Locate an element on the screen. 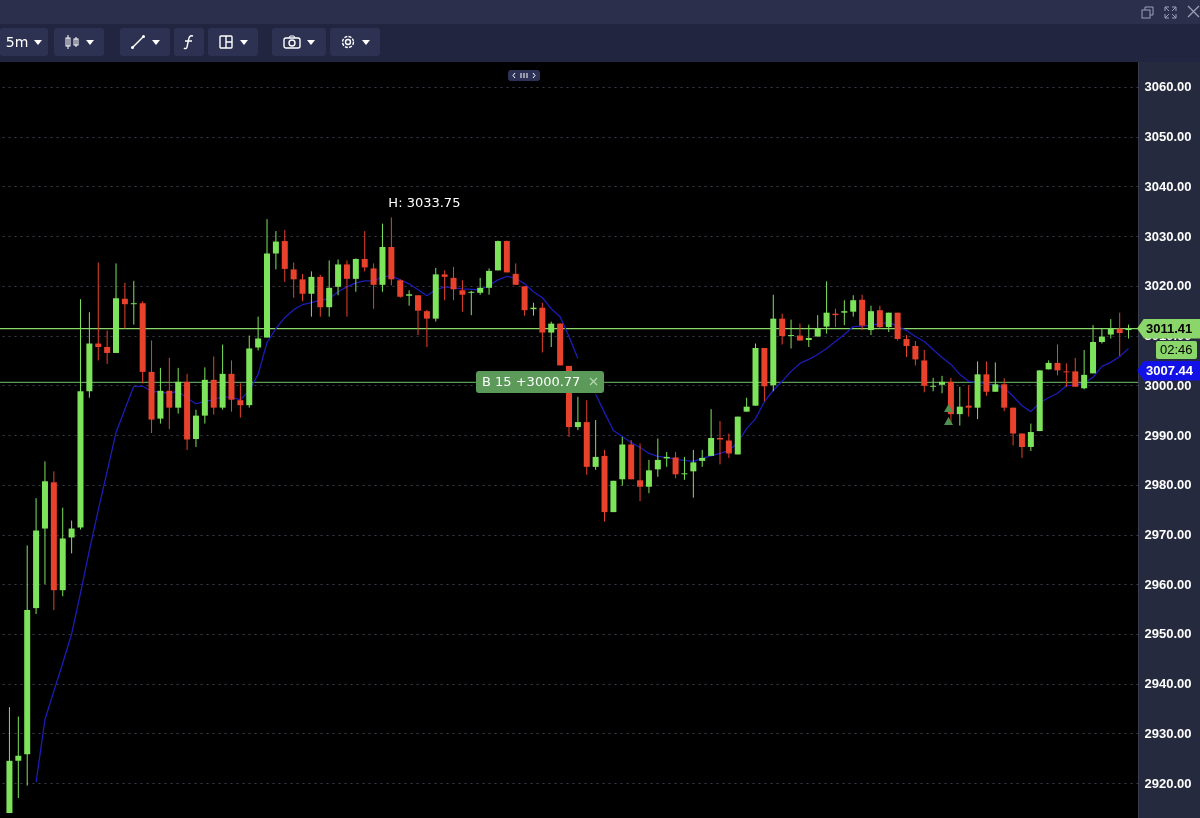 The width and height of the screenshot is (1200, 818). y-tick-label: 3060.00 is located at coordinates (1168, 87).